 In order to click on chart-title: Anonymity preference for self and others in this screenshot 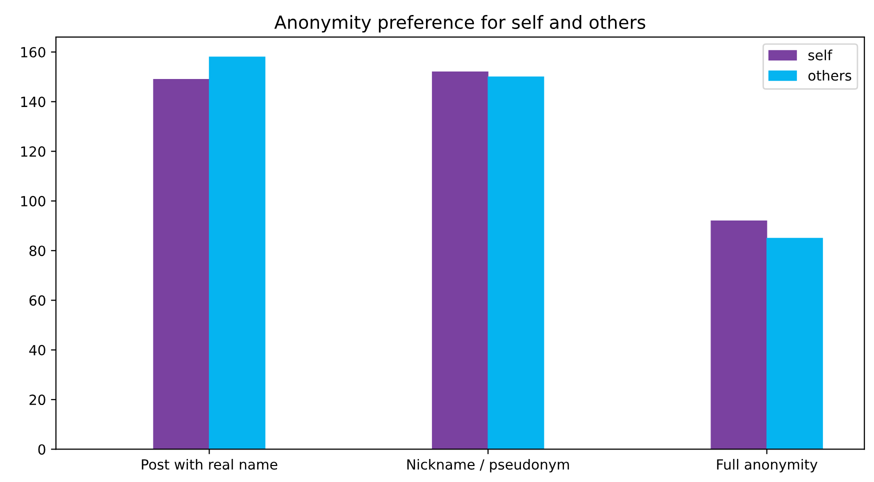, I will do `click(460, 24)`.